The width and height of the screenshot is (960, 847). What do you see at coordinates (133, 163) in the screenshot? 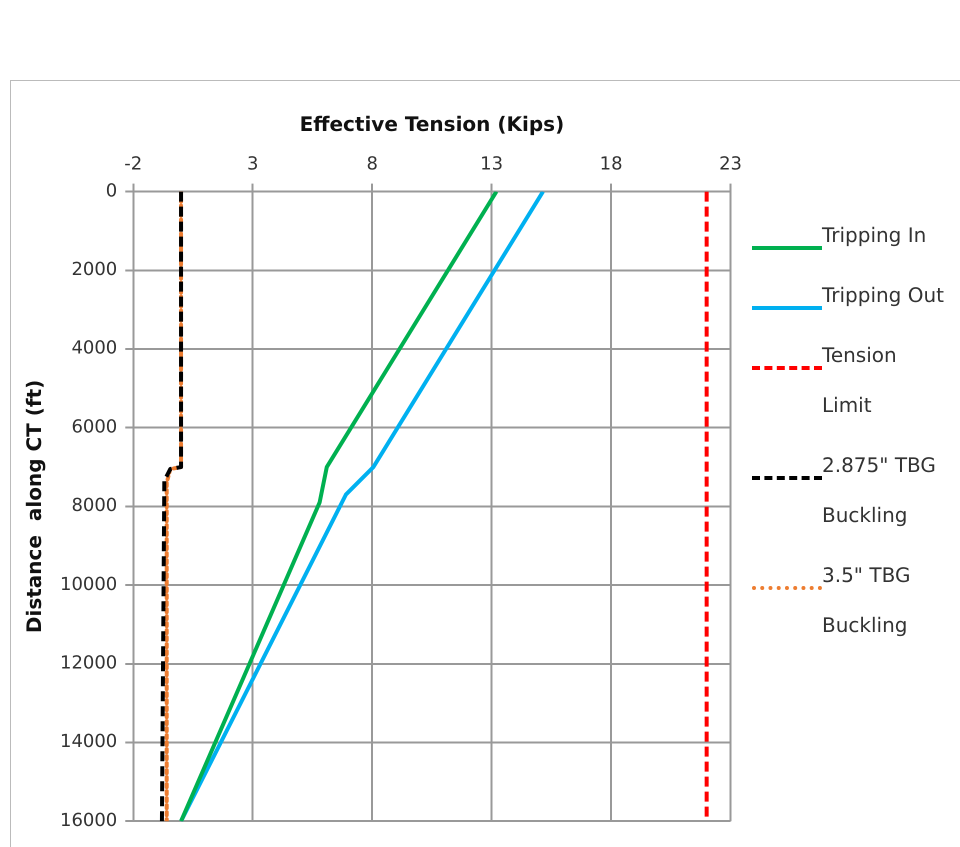
I see `x-tick-label: -2` at bounding box center [133, 163].